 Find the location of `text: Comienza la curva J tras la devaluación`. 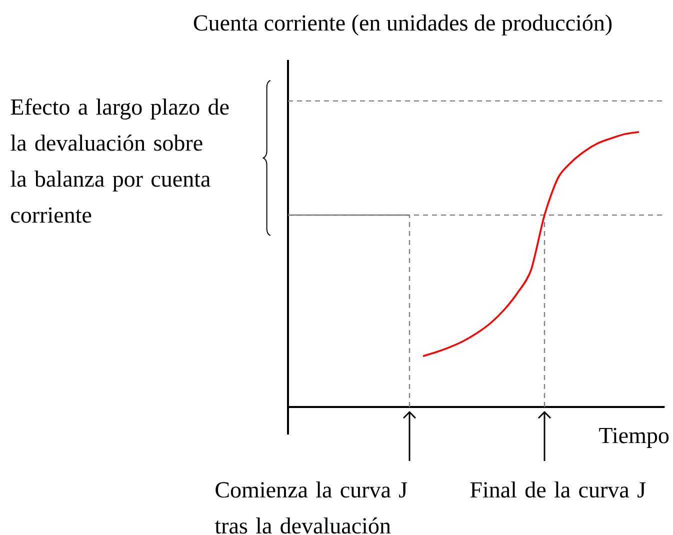

text: Comienza la curva J tras la devaluación is located at coordinates (311, 507).